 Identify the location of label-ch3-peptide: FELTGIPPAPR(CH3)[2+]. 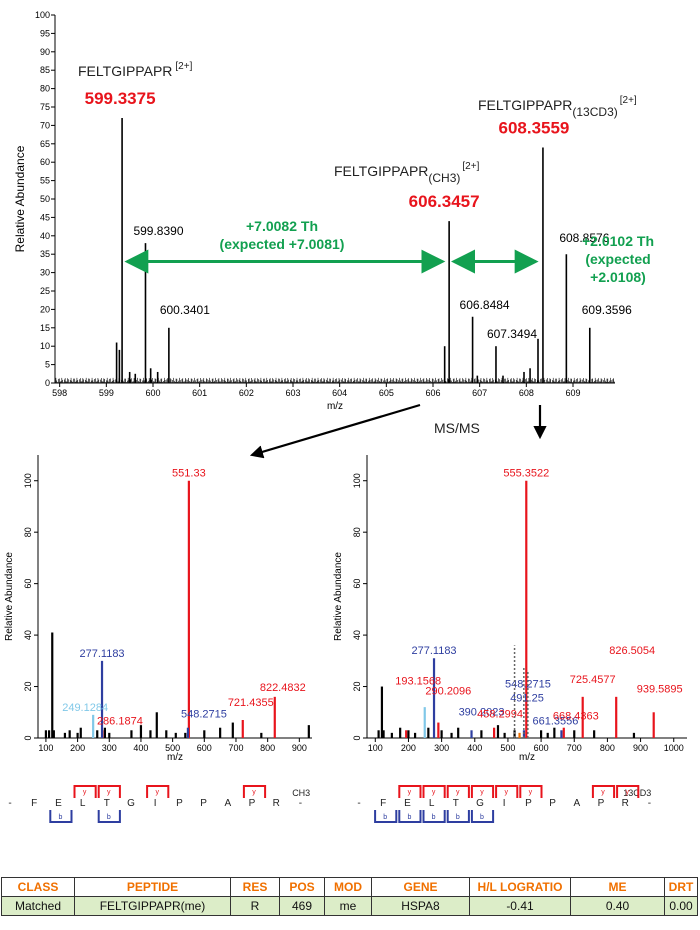
(407, 173).